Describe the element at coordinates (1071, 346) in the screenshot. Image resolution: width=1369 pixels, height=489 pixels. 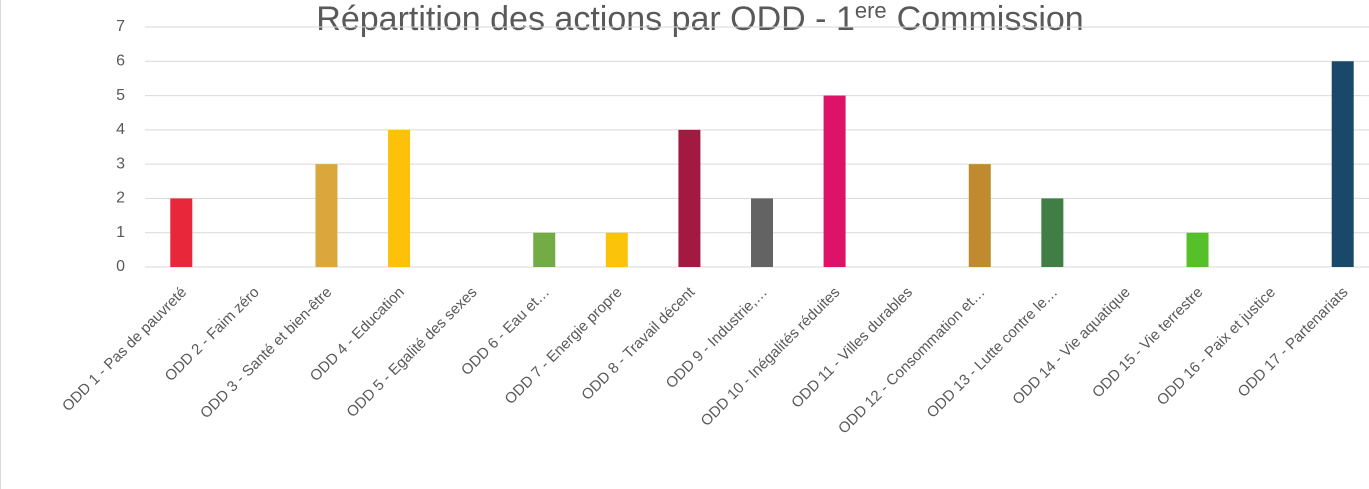
I see `x-tick-label: ODD 14 - Vie aquatique` at that location.